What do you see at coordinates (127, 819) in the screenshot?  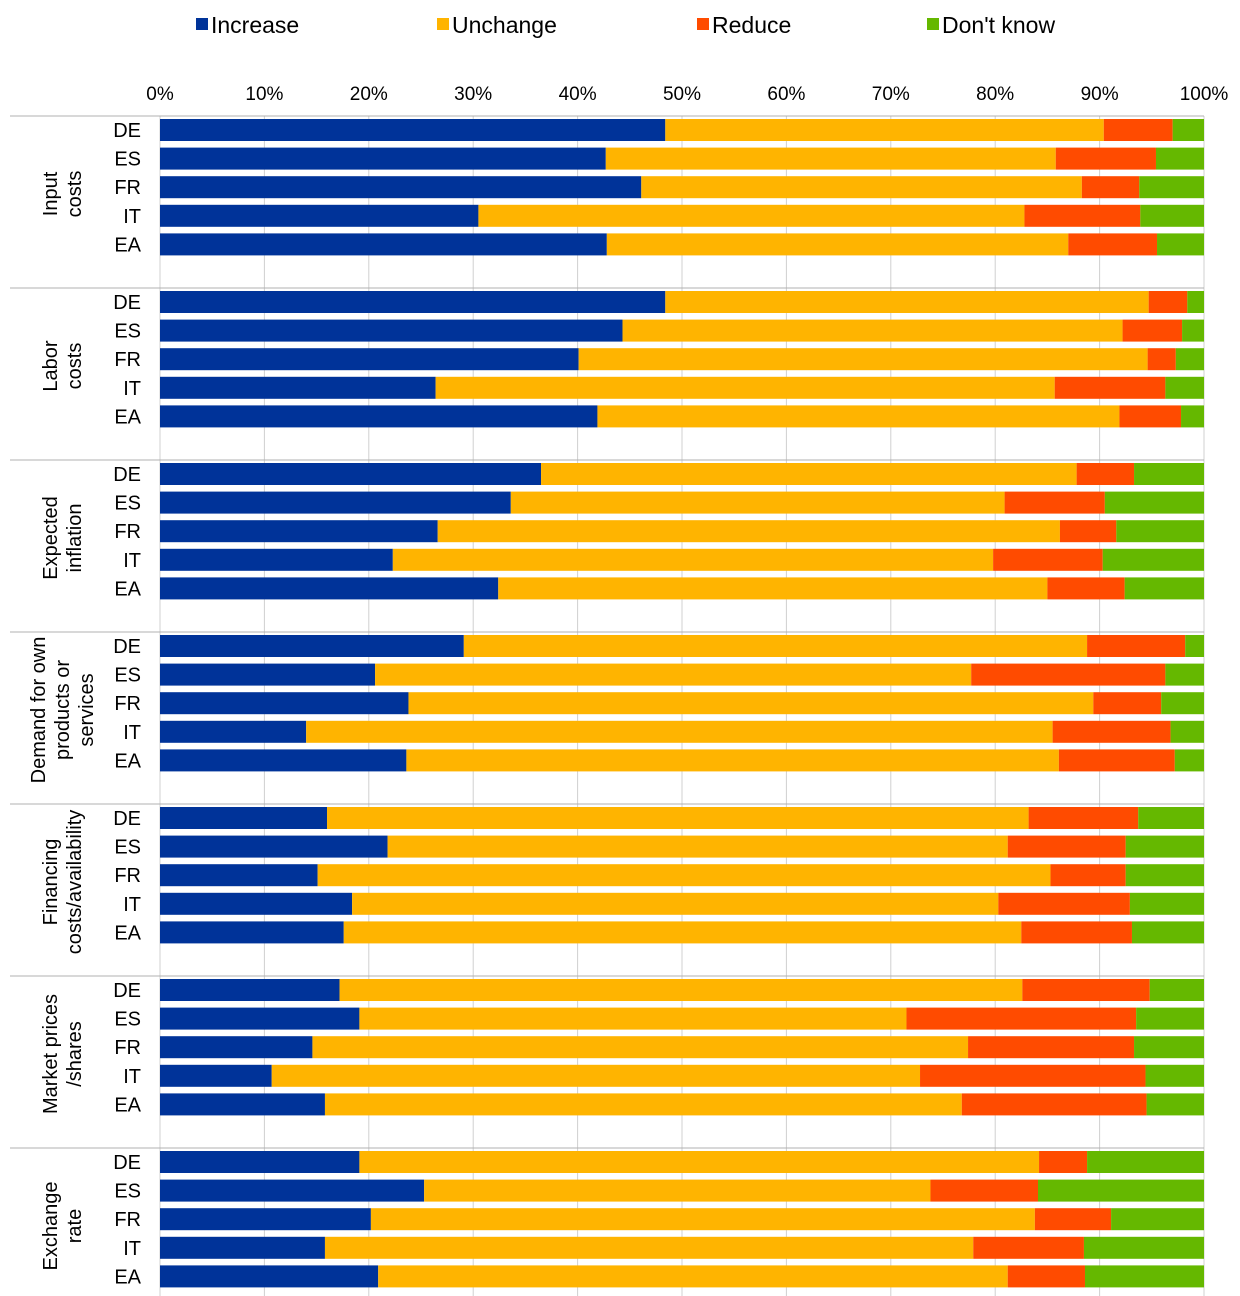 I see `category-label-de: DE` at bounding box center [127, 819].